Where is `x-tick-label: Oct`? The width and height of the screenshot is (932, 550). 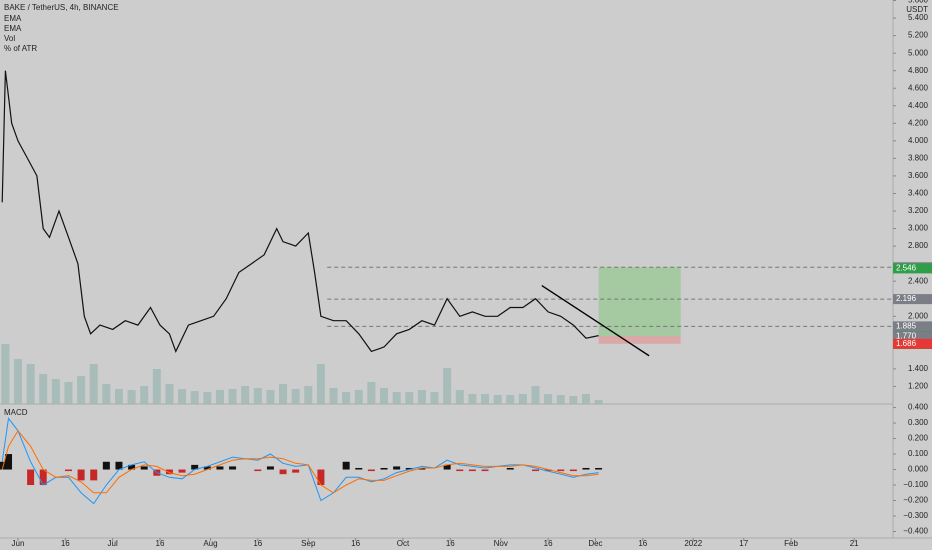
x-tick-label: Oct is located at coordinates (403, 543).